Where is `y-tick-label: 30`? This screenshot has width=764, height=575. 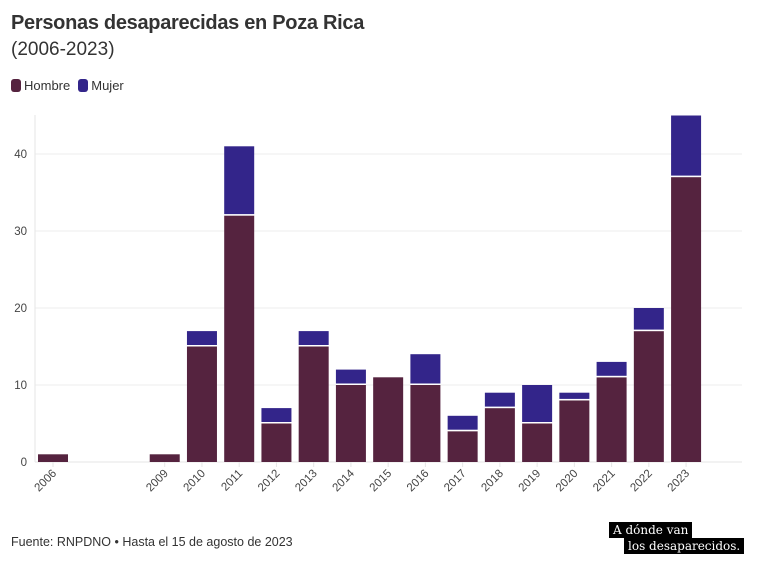 y-tick-label: 30 is located at coordinates (20, 232).